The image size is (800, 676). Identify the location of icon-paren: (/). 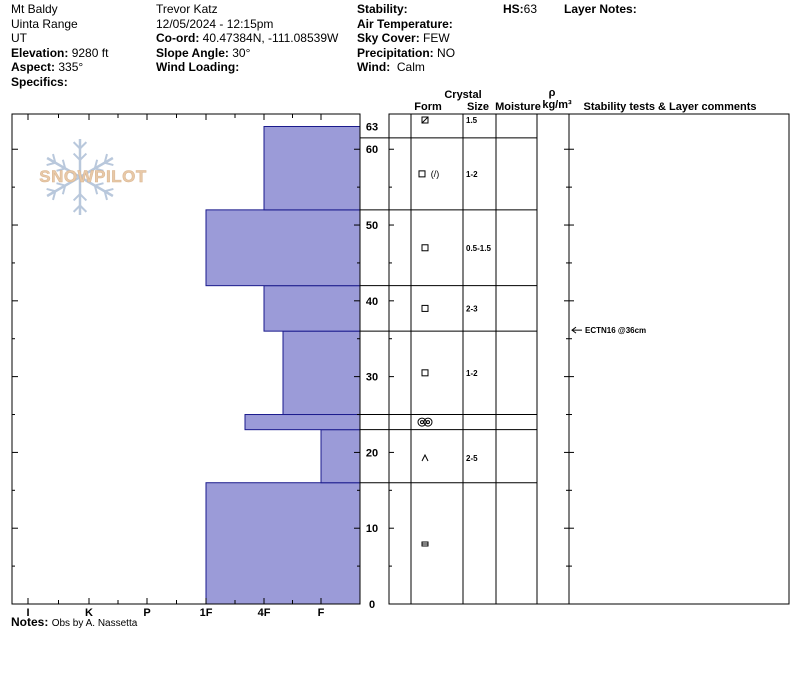
(435, 174).